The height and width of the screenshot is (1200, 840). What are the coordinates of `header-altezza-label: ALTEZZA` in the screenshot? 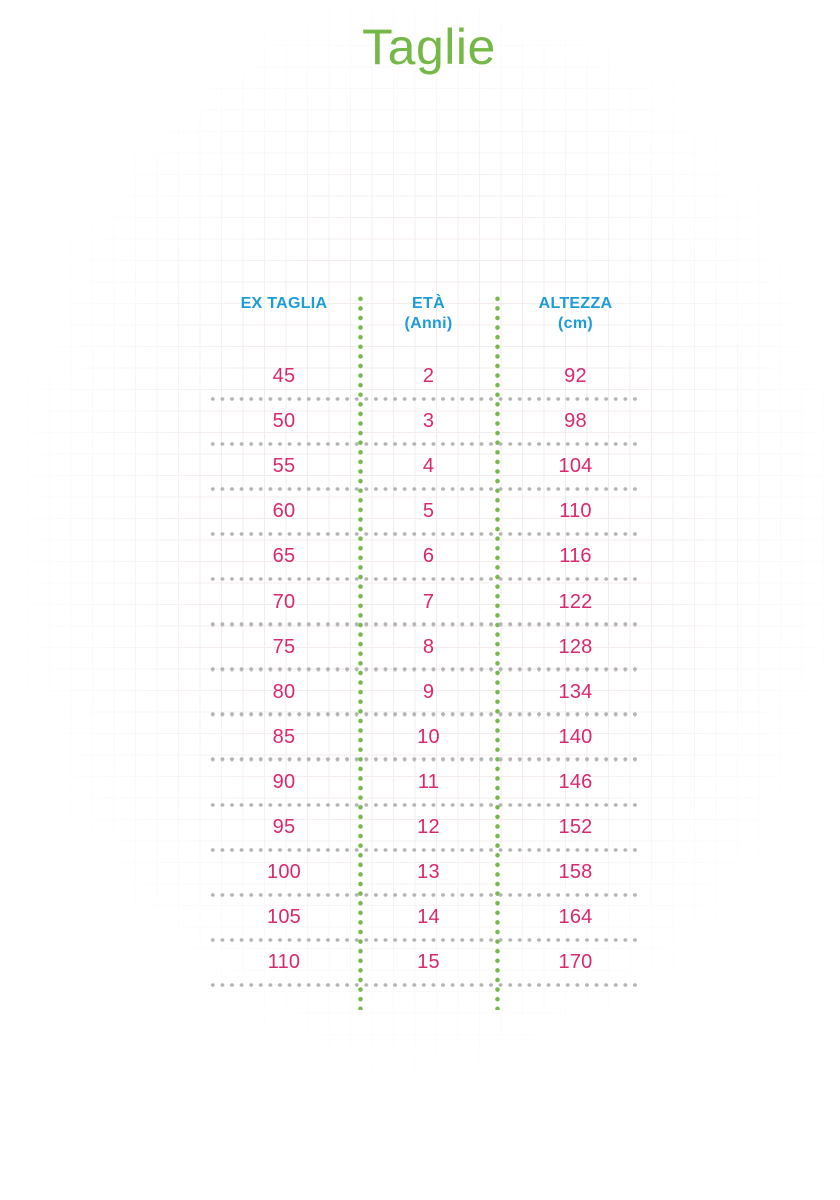 It's located at (575, 303).